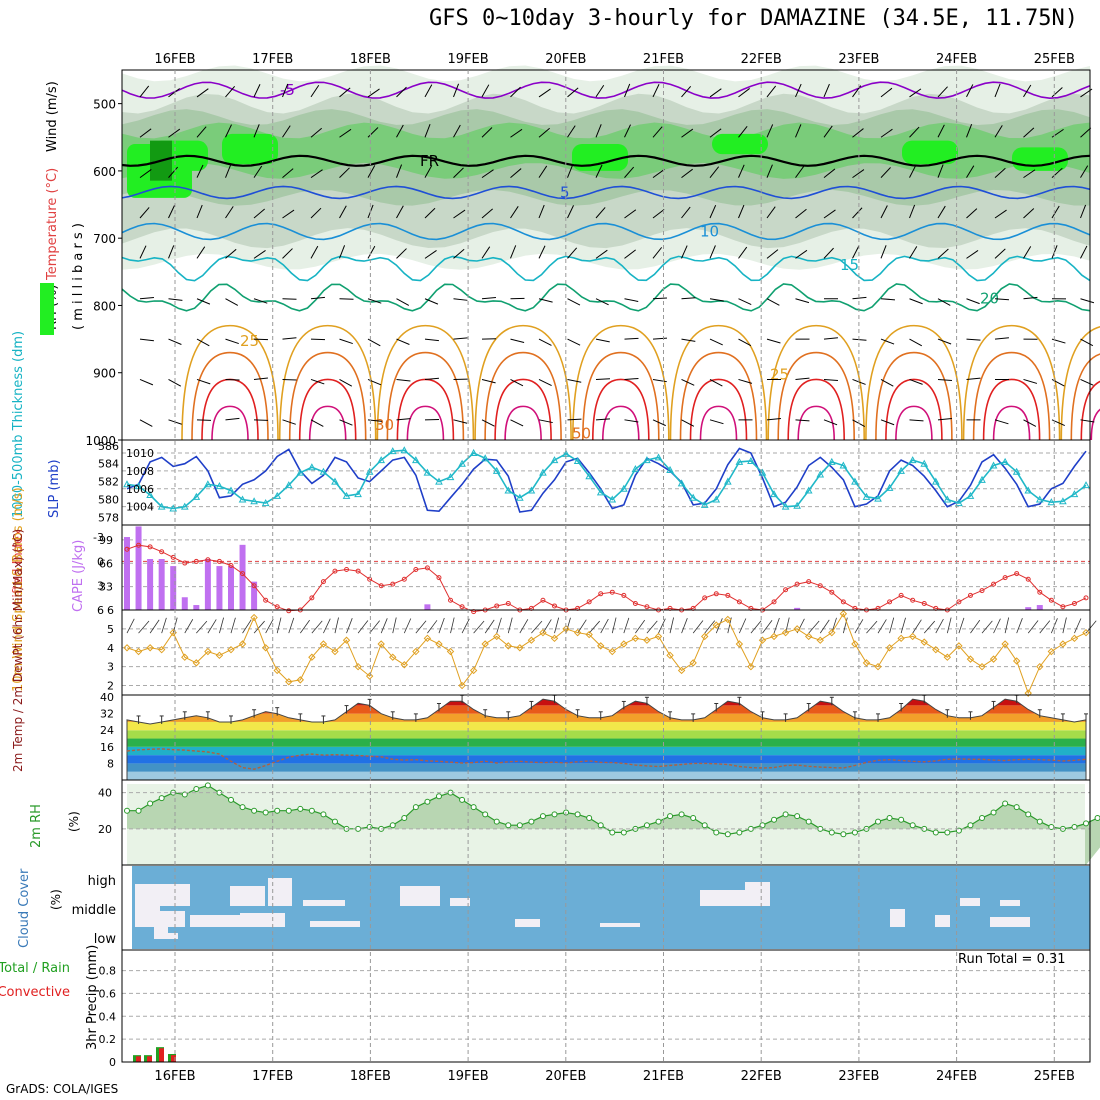 Image resolution: width=1100 pixels, height=1100 pixels. Describe the element at coordinates (52, 224) in the screenshot. I see `temperature-label: Temperature (°C)` at that location.